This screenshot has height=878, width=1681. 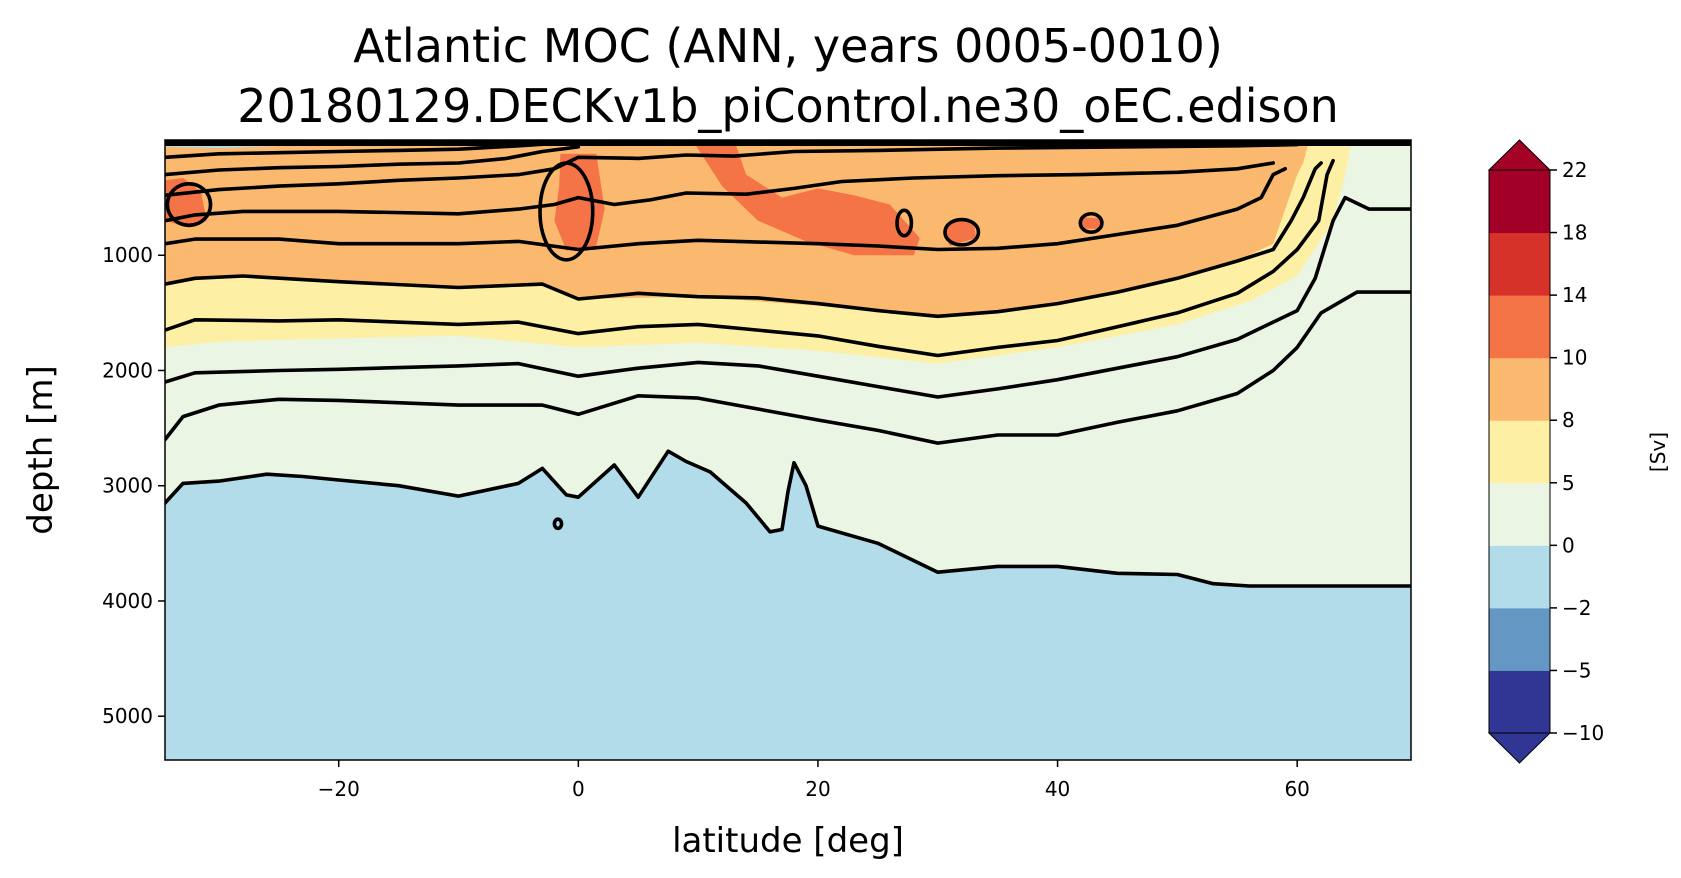 I want to click on y-tick-label: 1000, so click(x=127, y=255).